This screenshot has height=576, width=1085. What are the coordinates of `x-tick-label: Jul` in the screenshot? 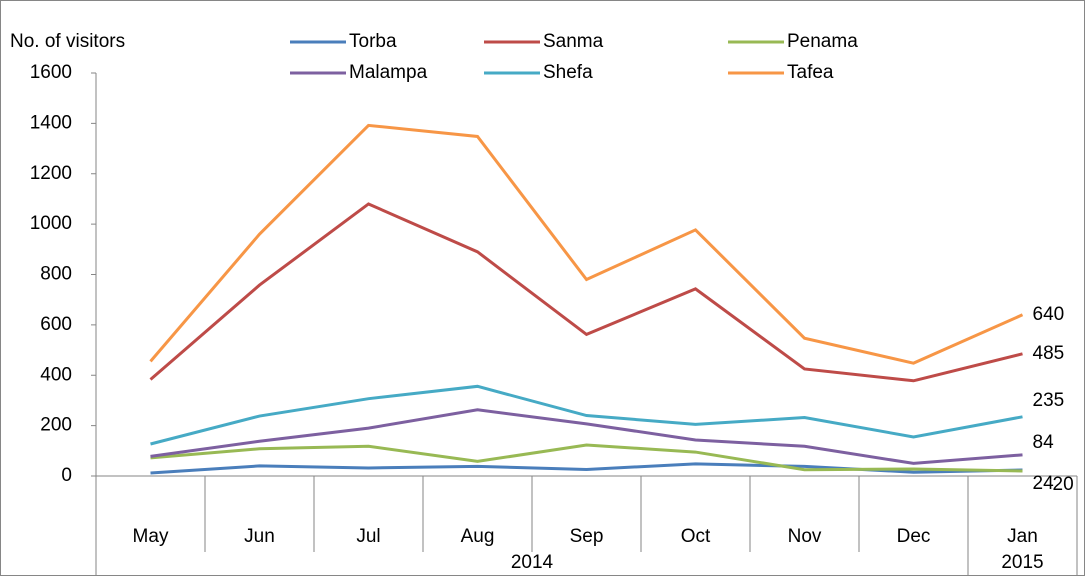 It's located at (368, 536).